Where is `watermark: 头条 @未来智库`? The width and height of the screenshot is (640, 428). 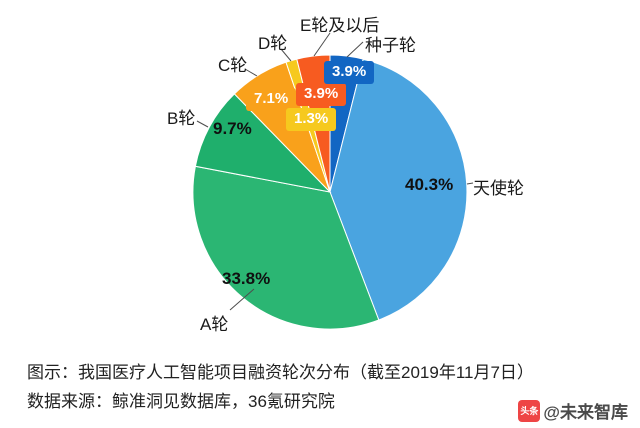 watermark: 头条 @未来智库 is located at coordinates (573, 410).